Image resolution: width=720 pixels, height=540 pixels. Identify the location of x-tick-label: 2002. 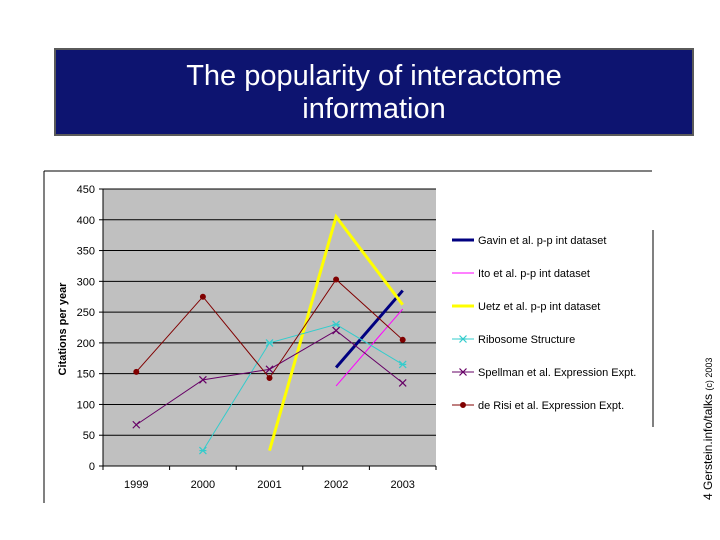
(336, 485).